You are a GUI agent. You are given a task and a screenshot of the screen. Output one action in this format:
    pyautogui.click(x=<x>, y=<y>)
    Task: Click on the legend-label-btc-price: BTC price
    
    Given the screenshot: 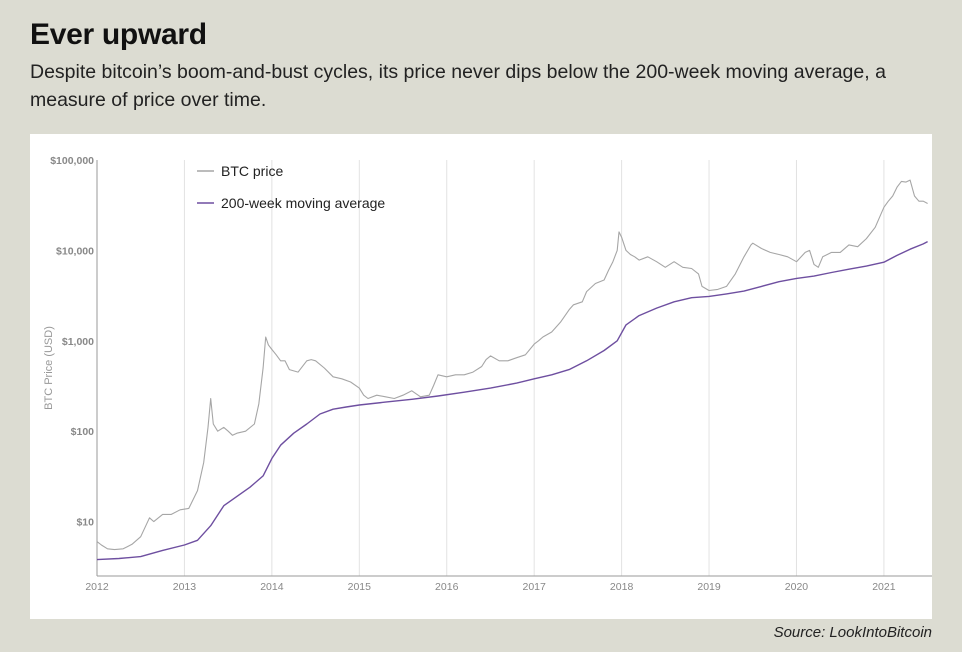 What is the action you would take?
    pyautogui.click(x=252, y=171)
    